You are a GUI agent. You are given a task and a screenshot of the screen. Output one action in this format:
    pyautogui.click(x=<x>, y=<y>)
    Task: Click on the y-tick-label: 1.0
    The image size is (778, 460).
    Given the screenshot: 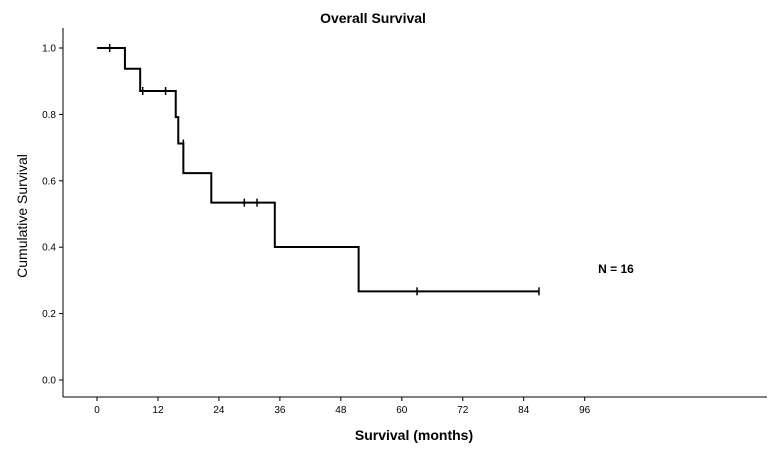 What is the action you would take?
    pyautogui.click(x=49, y=49)
    